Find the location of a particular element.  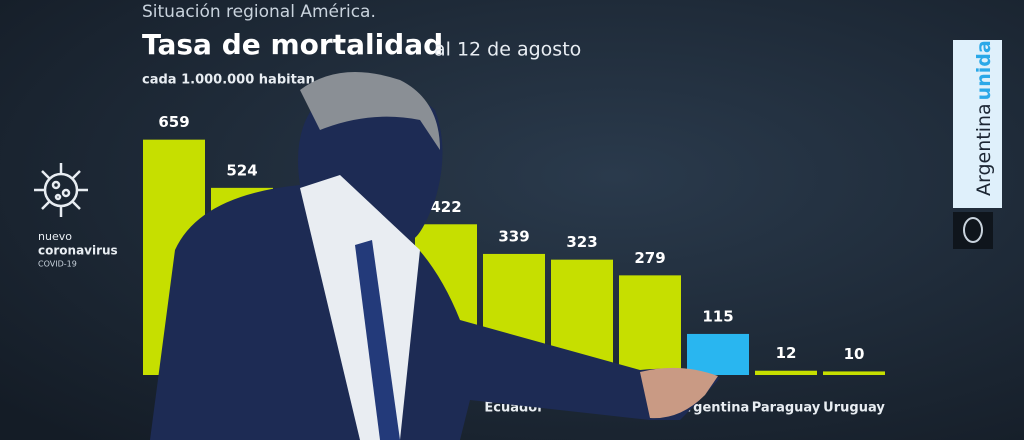

virus-icon is located at coordinates (61, 190).